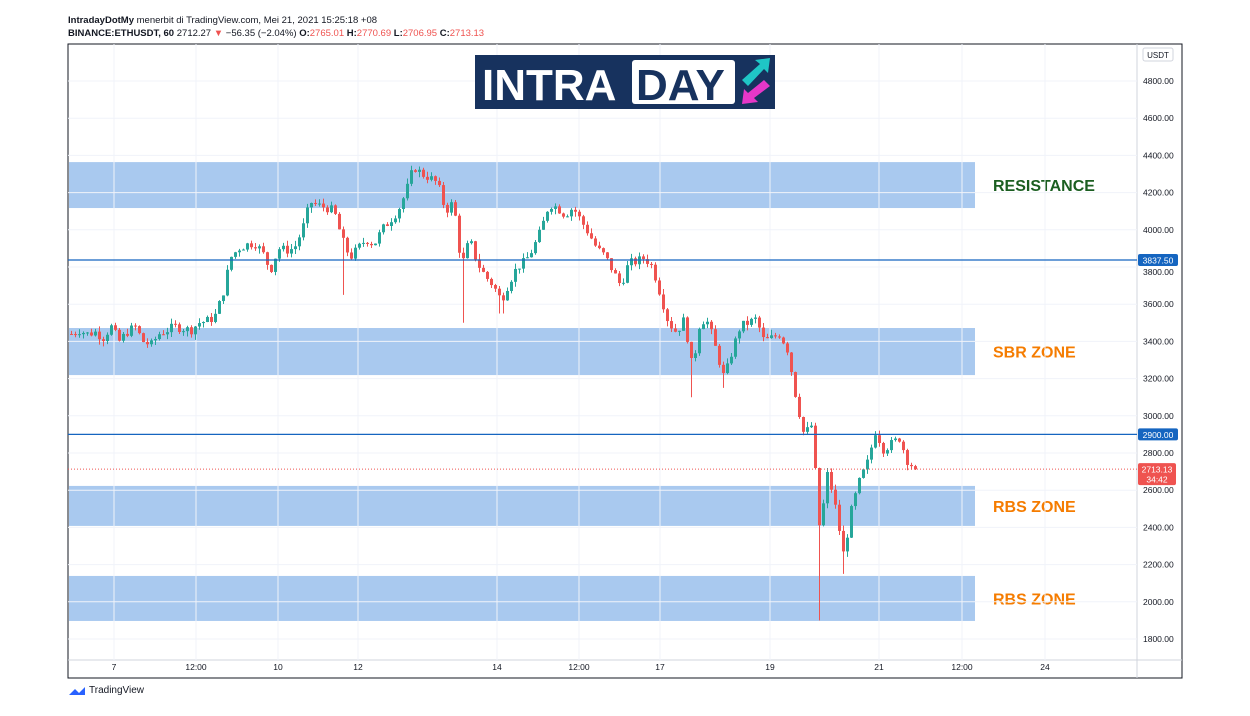 Image resolution: width=1250 pixels, height=716 pixels. Describe the element at coordinates (1158, 341) in the screenshot. I see `y-tick-label: 3400.00` at that location.